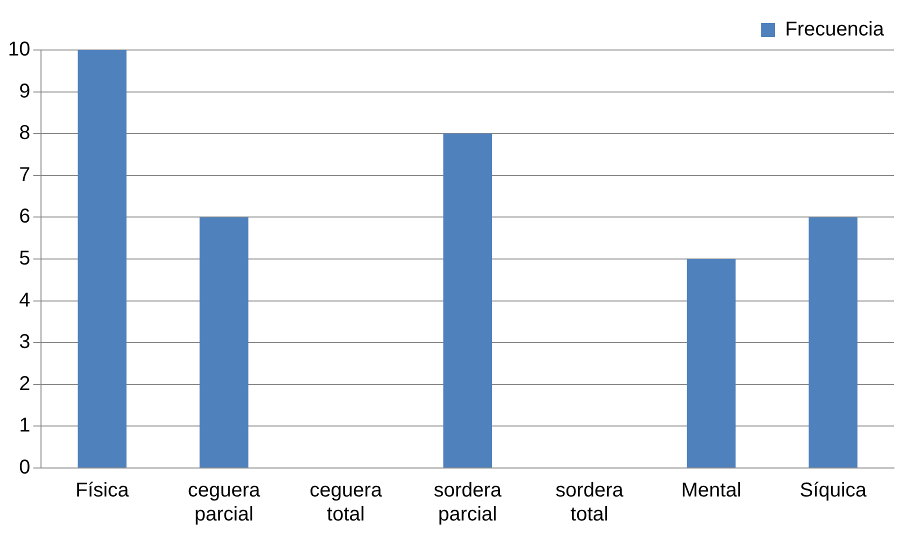 This screenshot has width=904, height=535. Describe the element at coordinates (24, 300) in the screenshot. I see `y-tick-label: 4` at that location.